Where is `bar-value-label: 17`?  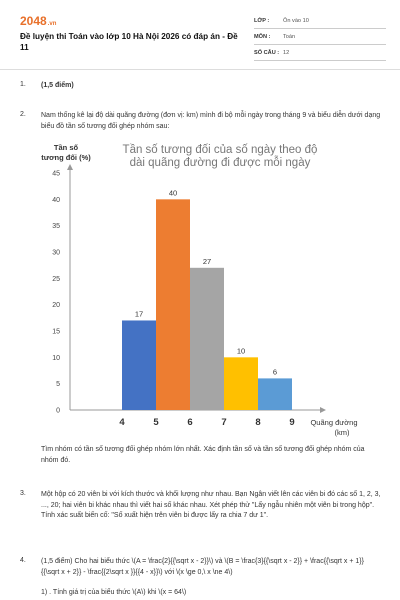 bar-value-label: 17 is located at coordinates (139, 313).